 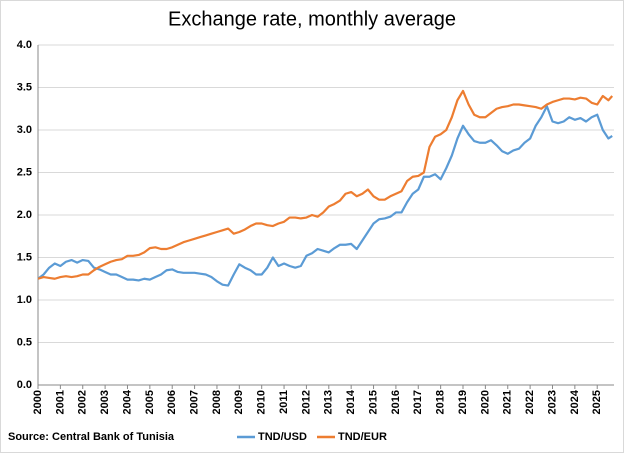 I want to click on x-tick-label: 2013, so click(x=329, y=402).